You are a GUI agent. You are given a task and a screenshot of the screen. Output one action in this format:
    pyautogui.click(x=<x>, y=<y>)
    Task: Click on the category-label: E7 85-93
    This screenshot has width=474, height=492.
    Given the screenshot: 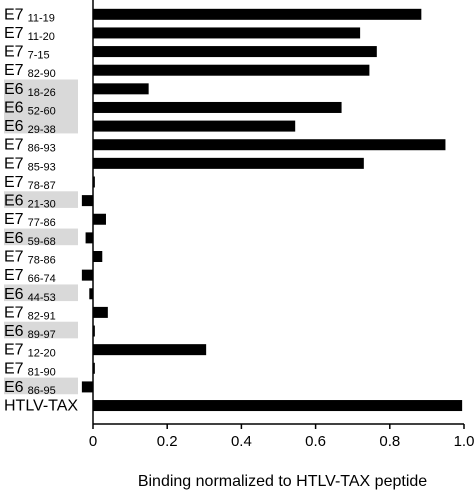 What is the action you would take?
    pyautogui.click(x=30, y=164)
    